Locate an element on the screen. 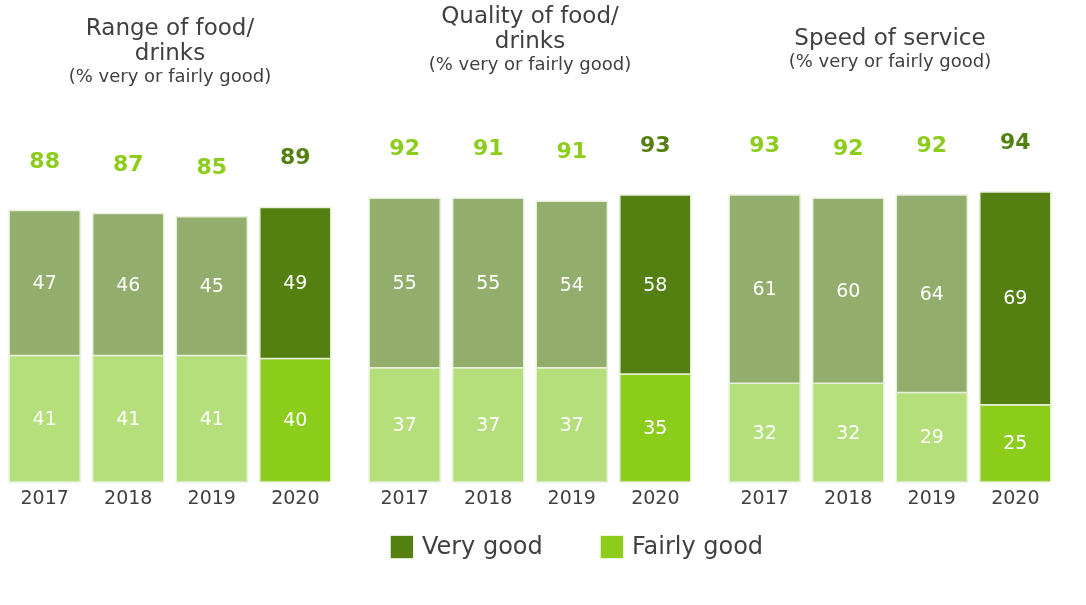  chart-title: Range of food/ drinks is located at coordinates (170, 40).